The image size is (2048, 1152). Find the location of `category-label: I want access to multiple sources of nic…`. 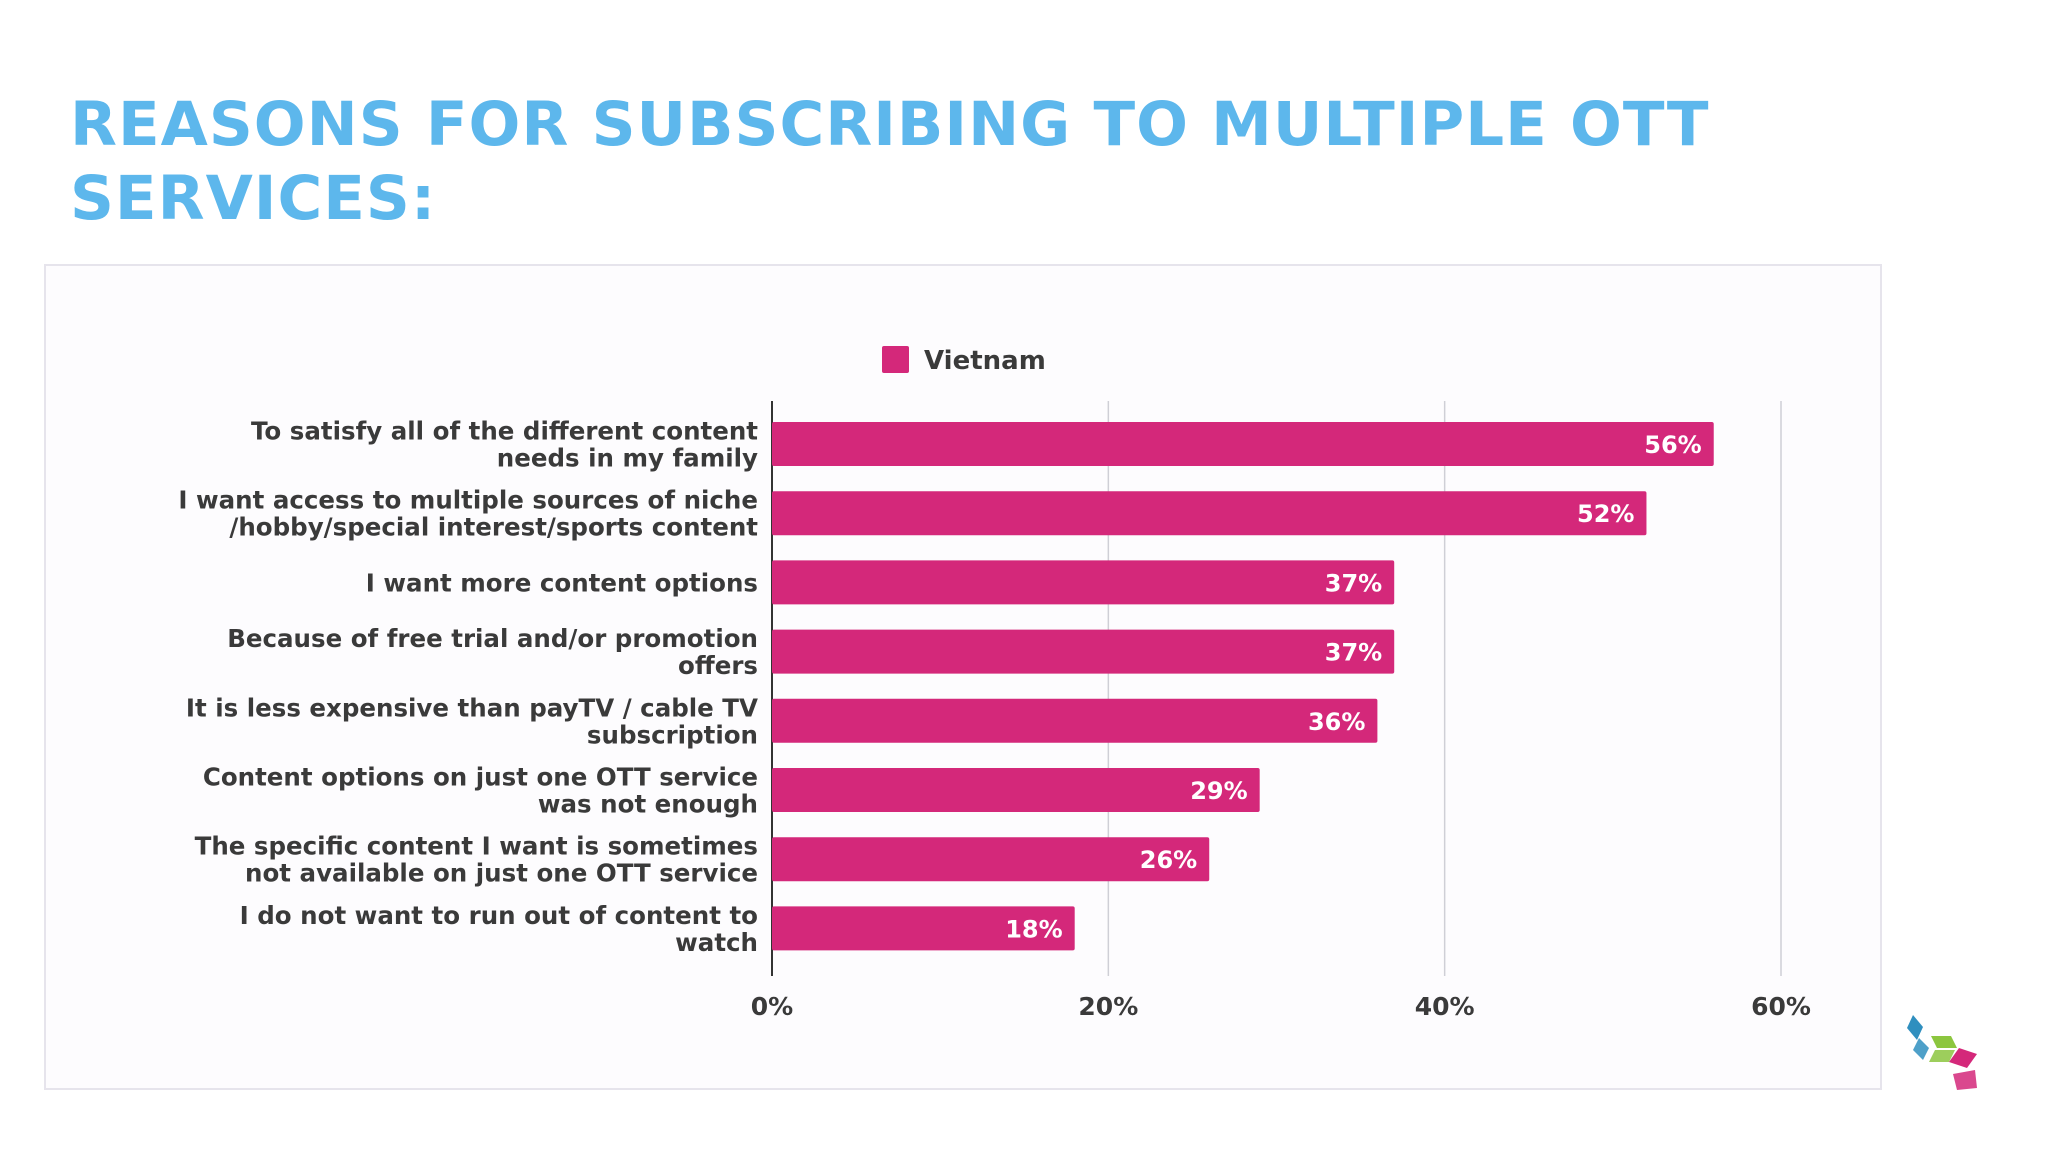

category-label: I want access to multiple sources of nic… is located at coordinates (468, 500).